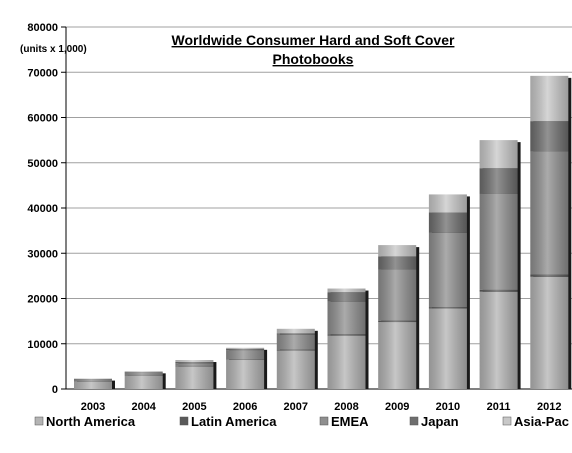 Image resolution: width=572 pixels, height=453 pixels. Describe the element at coordinates (53, 49) in the screenshot. I see `unit-label: (units x 1,000)` at that location.